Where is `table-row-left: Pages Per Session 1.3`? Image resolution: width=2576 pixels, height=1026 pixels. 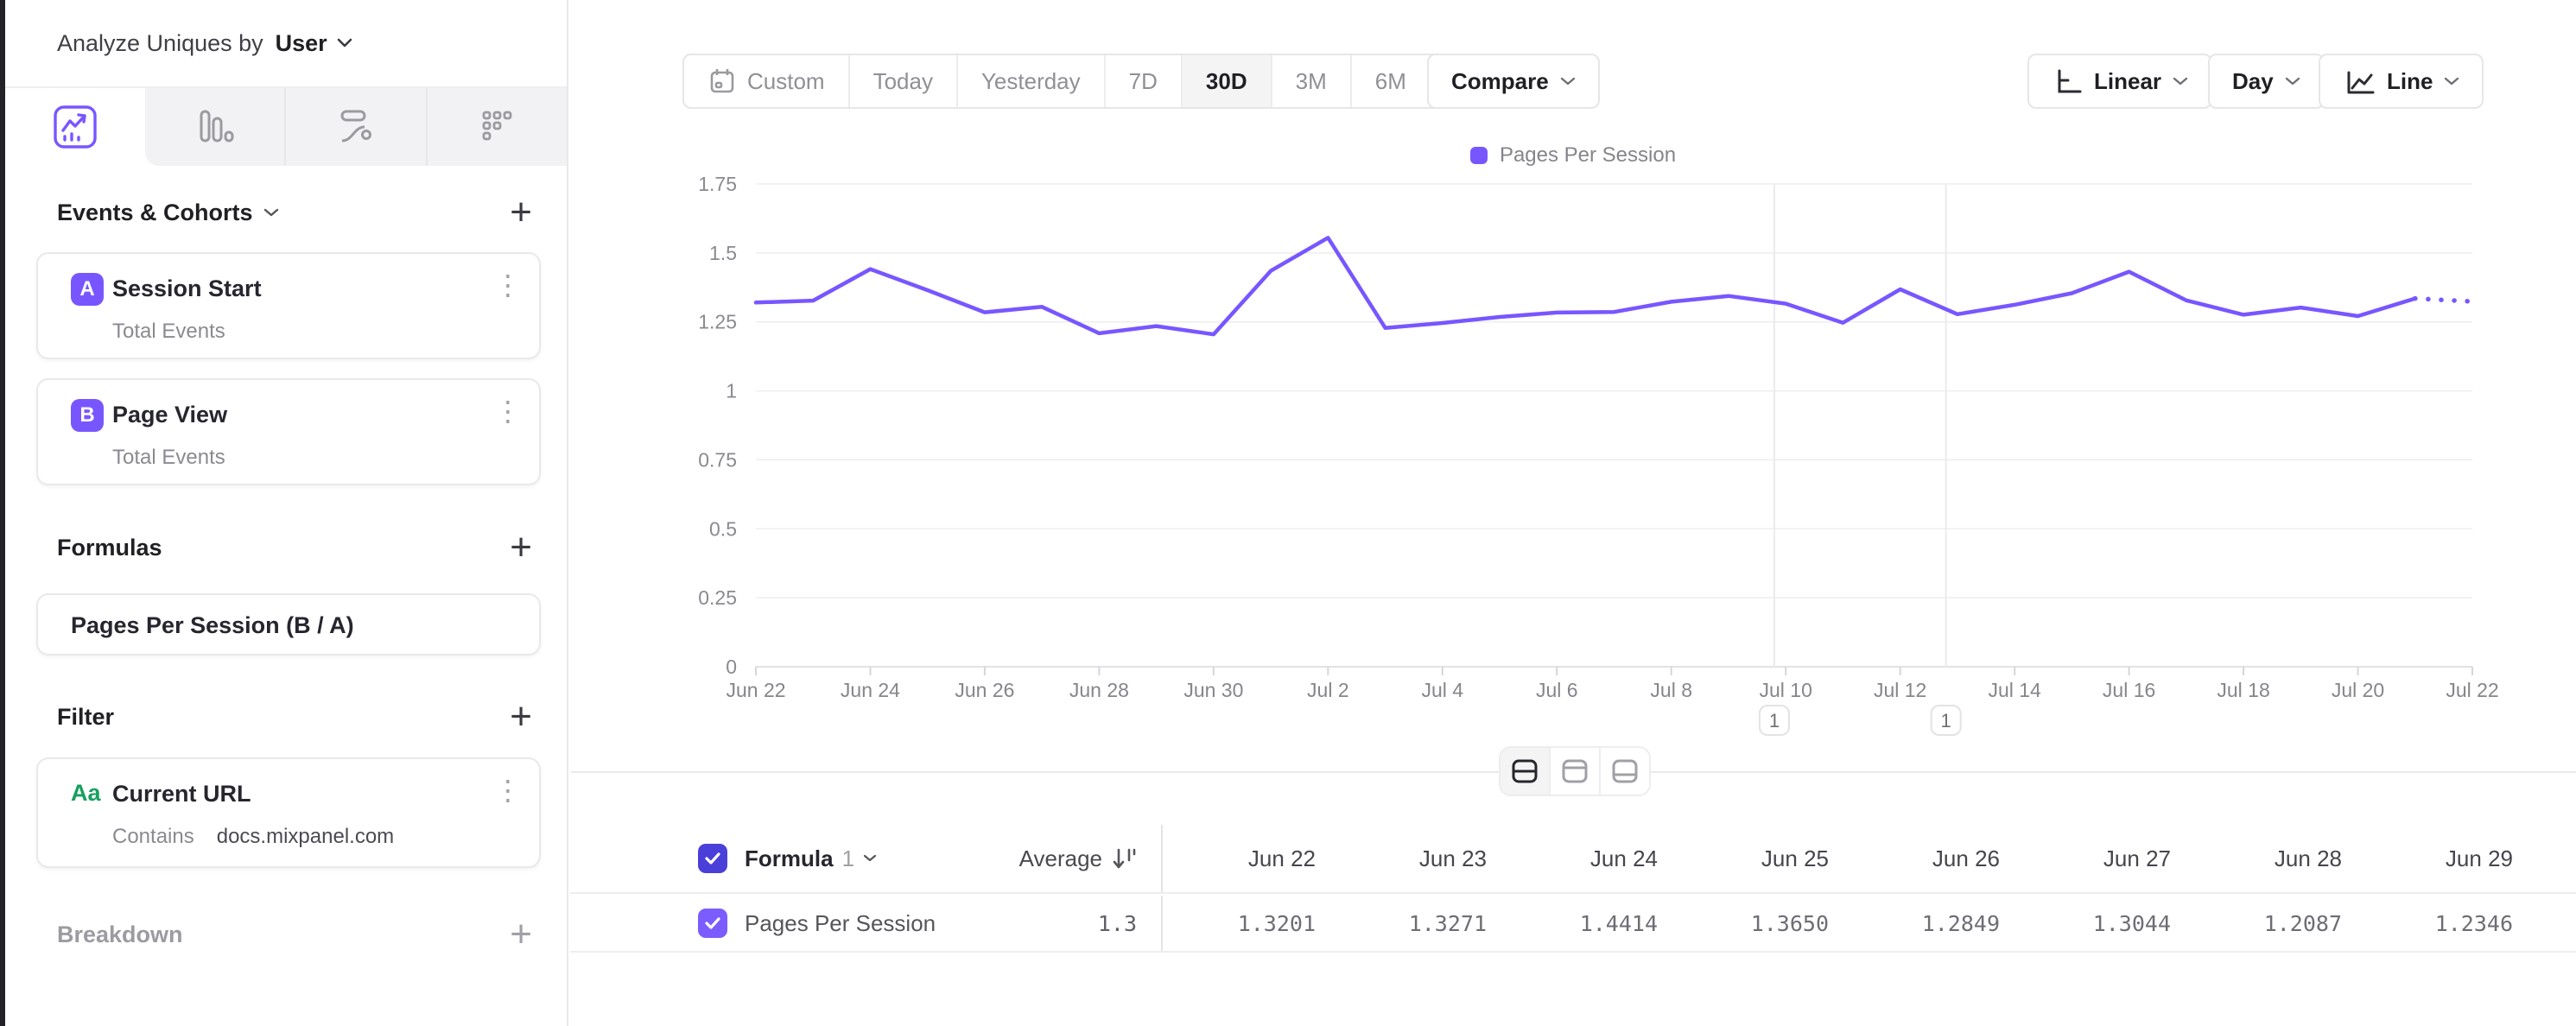 table-row-left: Pages Per Session 1.3 is located at coordinates (866, 923).